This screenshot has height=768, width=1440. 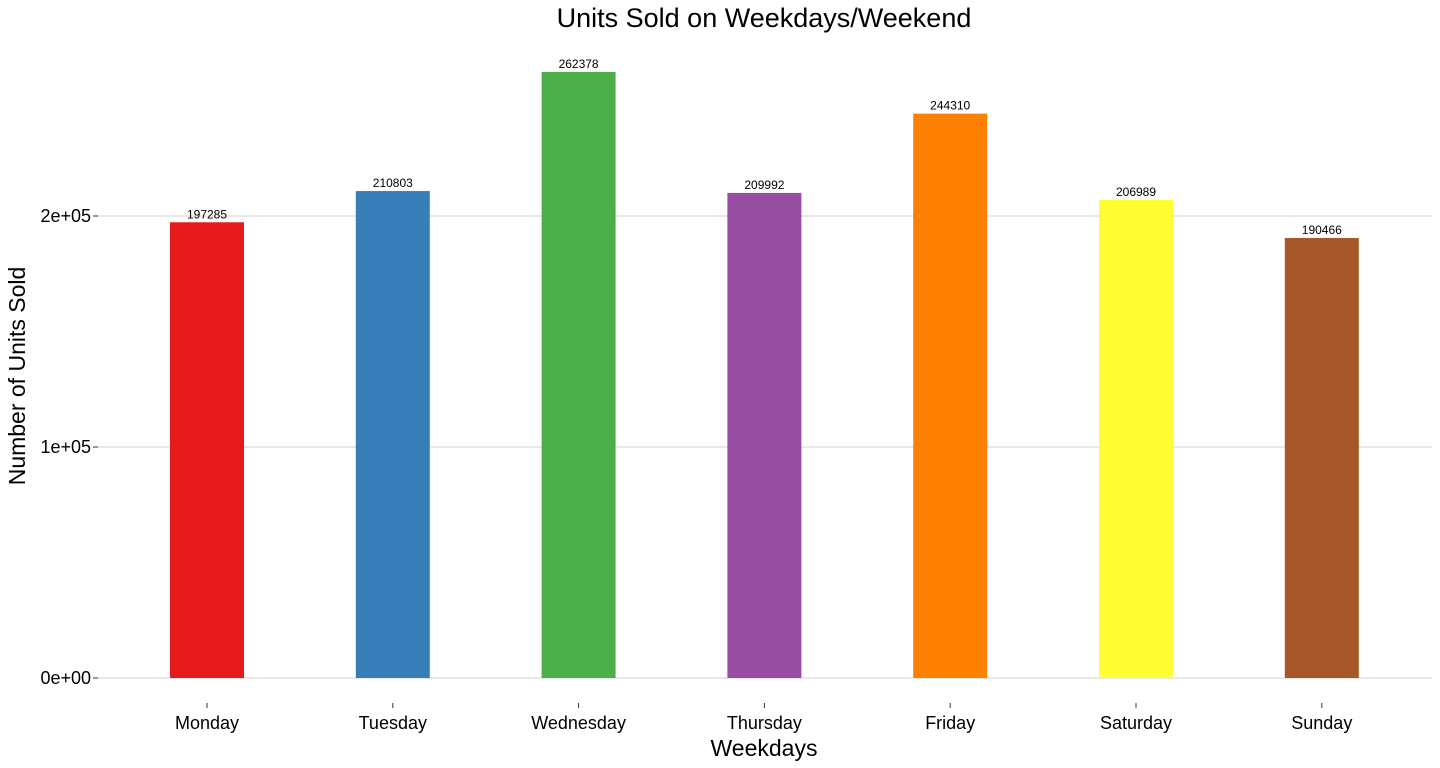 I want to click on data-label: 190466, so click(x=1322, y=230).